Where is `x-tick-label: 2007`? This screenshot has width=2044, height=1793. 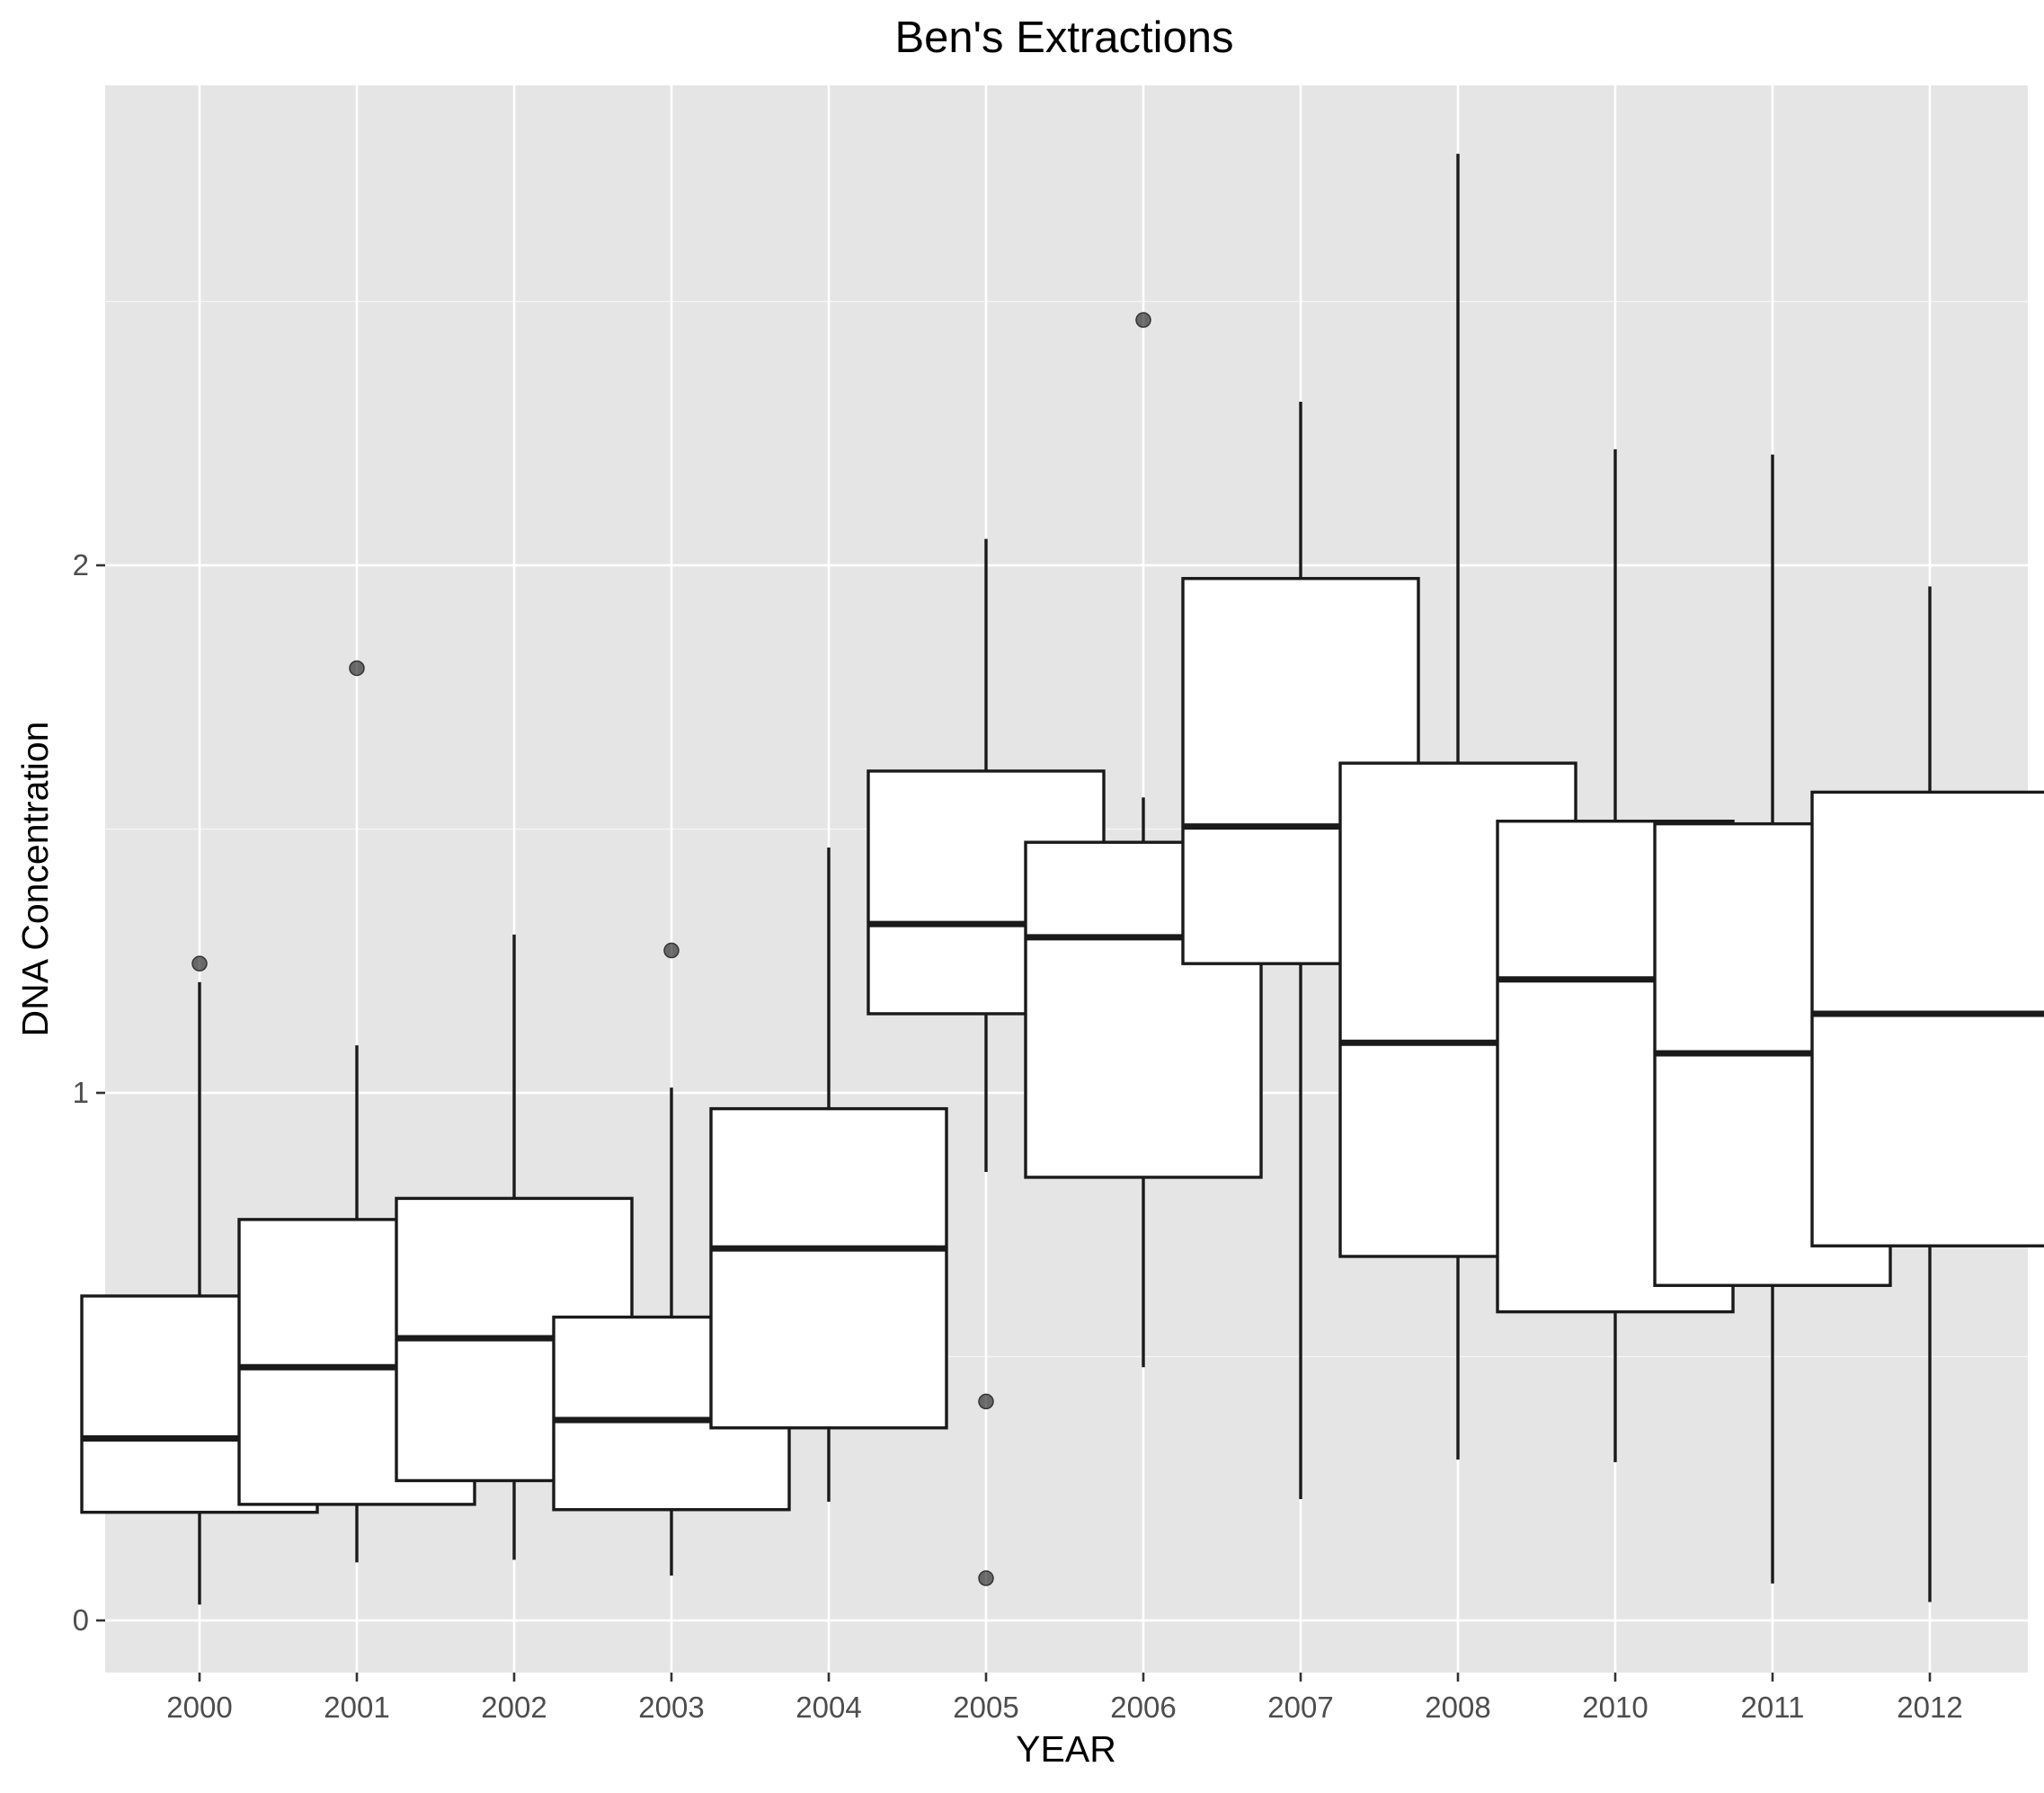
x-tick-label: 2007 is located at coordinates (1300, 1708).